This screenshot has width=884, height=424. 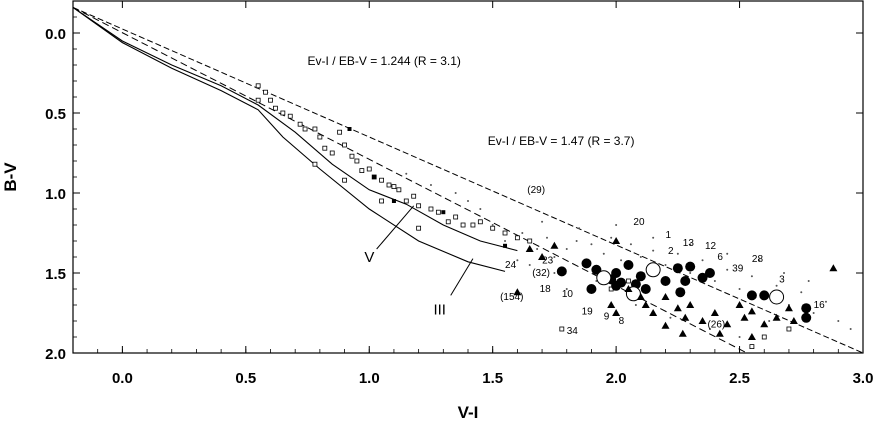 I want to click on star-id-label: 3, so click(x=782, y=280).